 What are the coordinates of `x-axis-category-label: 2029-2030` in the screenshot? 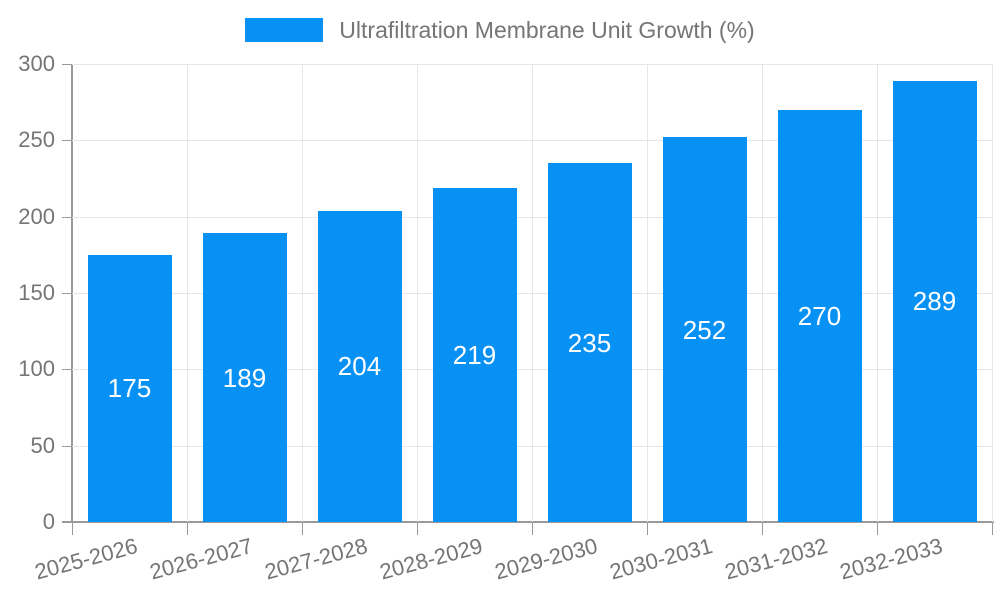 It's located at (546, 559).